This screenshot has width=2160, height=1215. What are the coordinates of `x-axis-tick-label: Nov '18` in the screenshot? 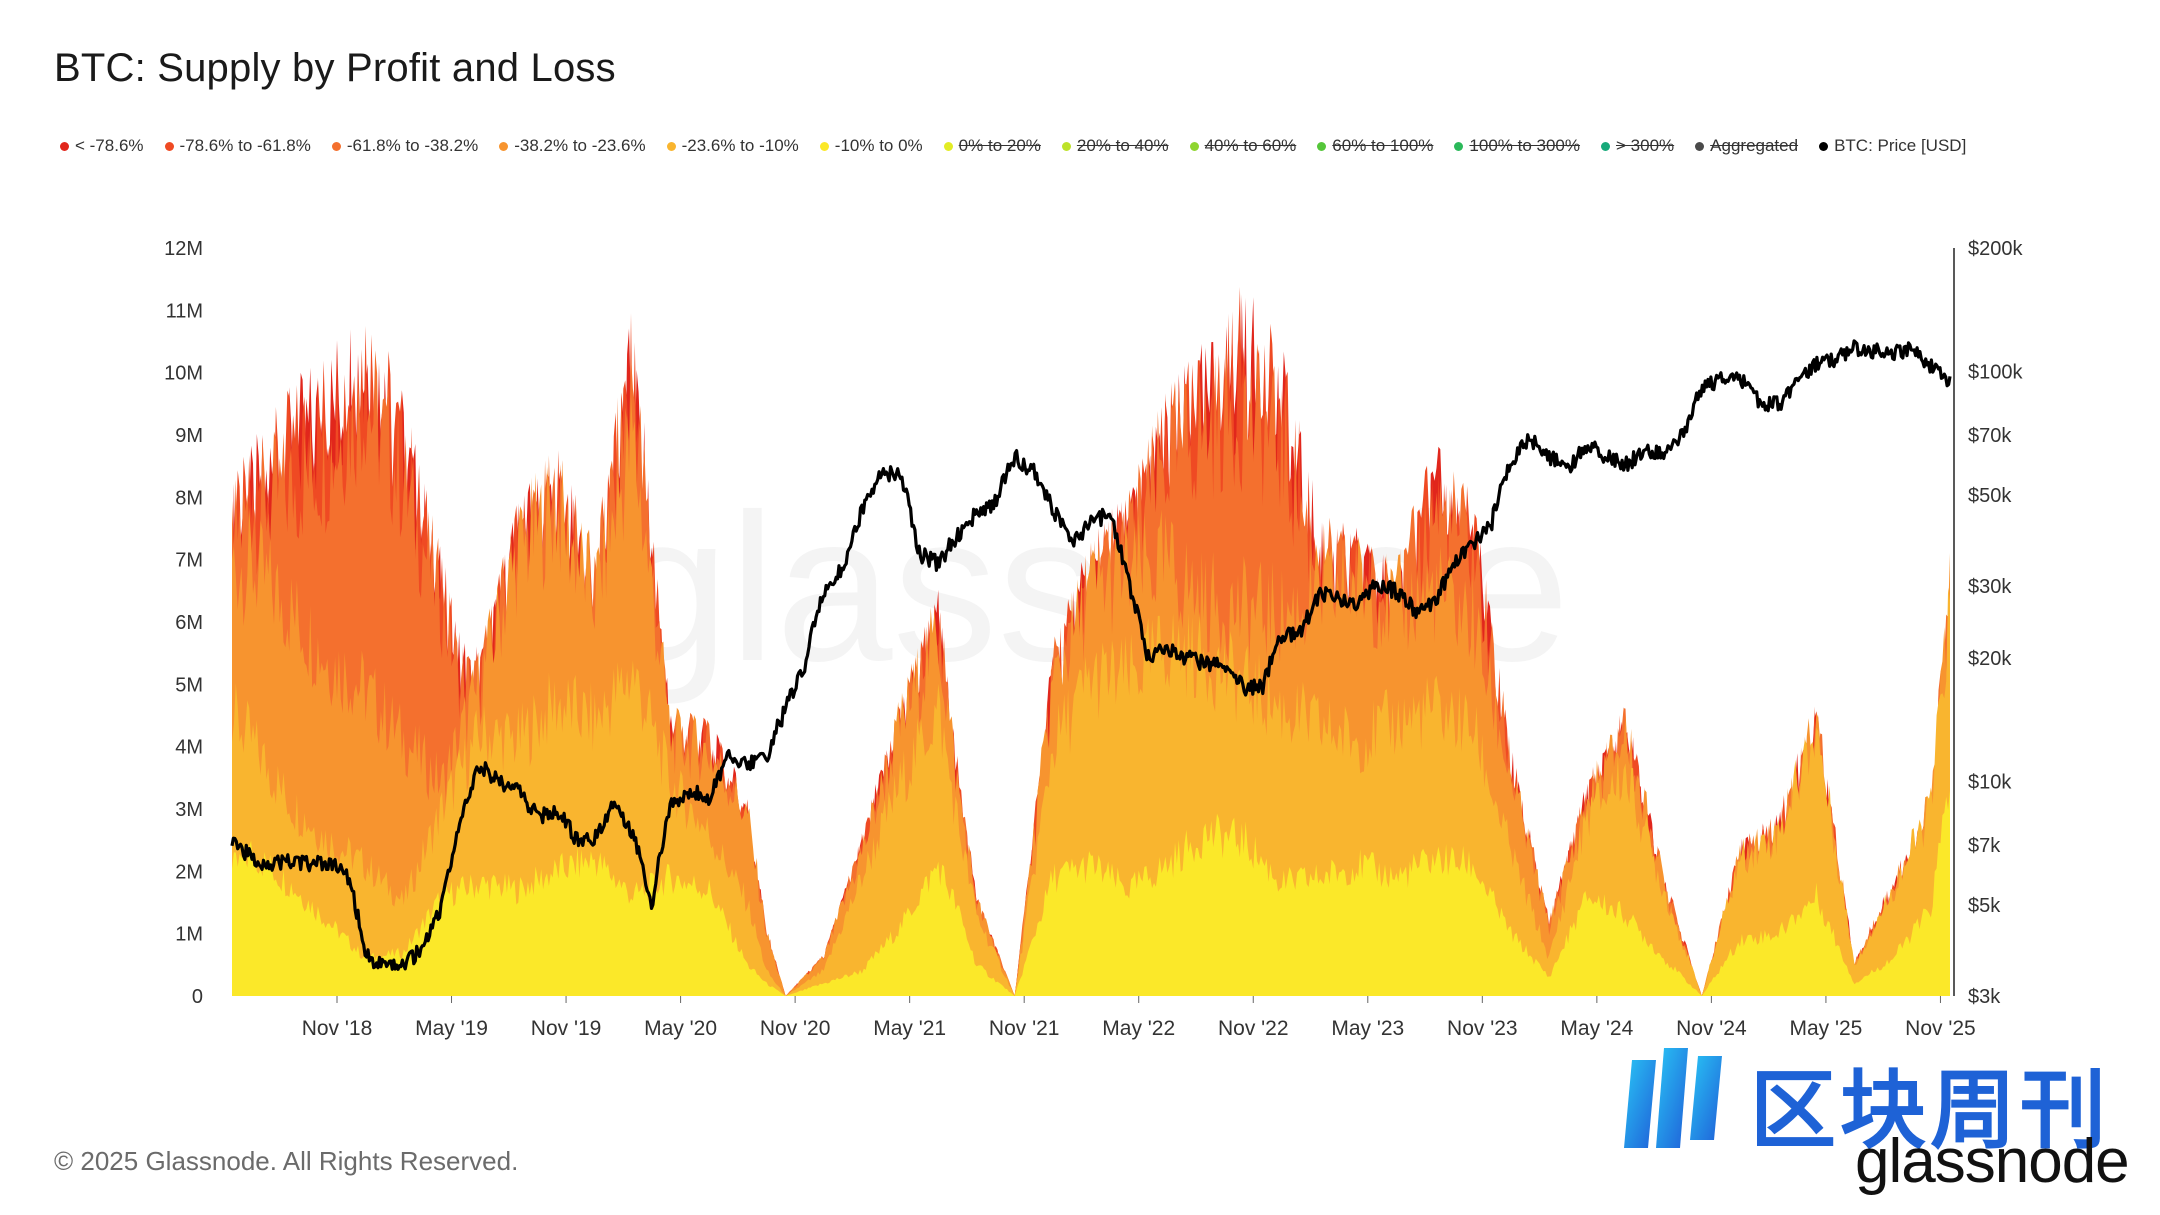 It's located at (337, 1028).